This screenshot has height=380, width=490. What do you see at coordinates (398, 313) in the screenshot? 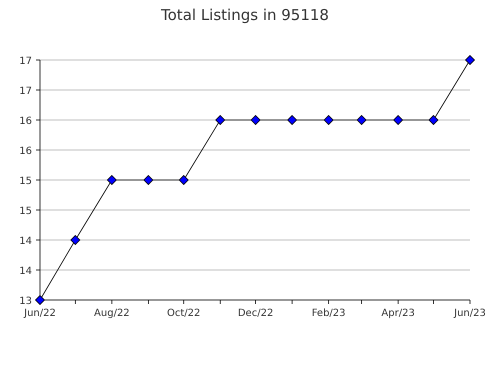
I see `x-tick-label: Apr/23` at bounding box center [398, 313].